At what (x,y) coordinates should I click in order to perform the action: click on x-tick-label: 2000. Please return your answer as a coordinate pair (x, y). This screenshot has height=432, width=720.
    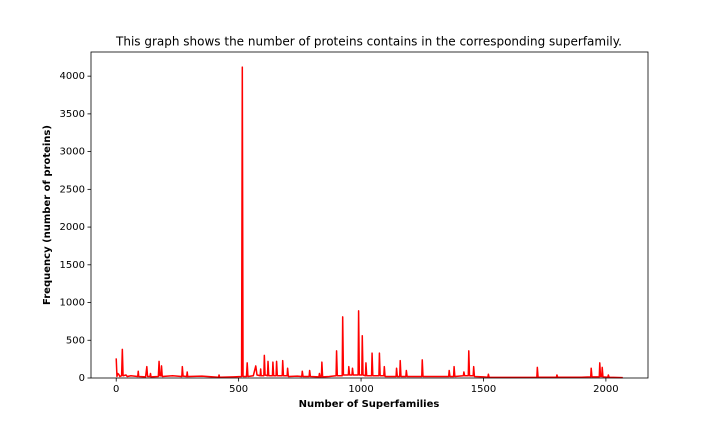
    Looking at the image, I should click on (605, 389).